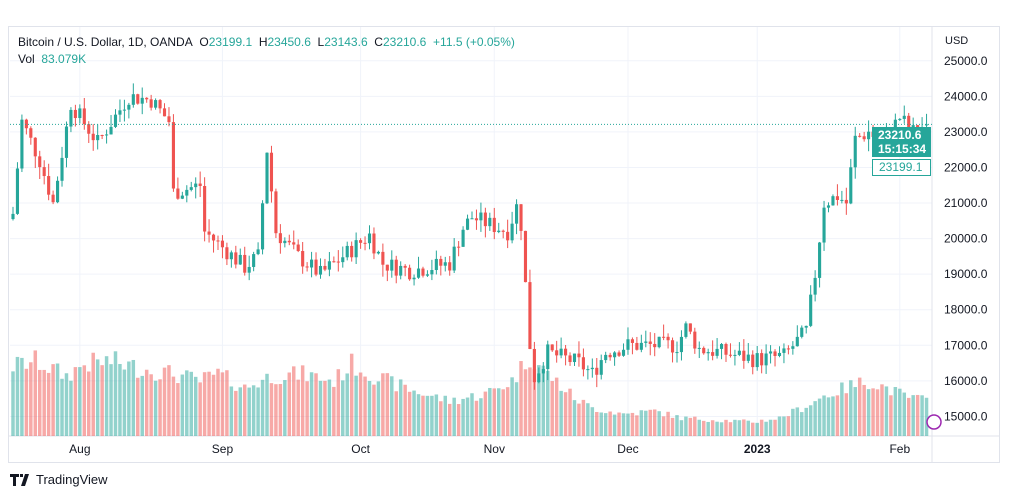 The width and height of the screenshot is (1012, 498). Describe the element at coordinates (899, 449) in the screenshot. I see `time-tick-label: Feb` at that location.